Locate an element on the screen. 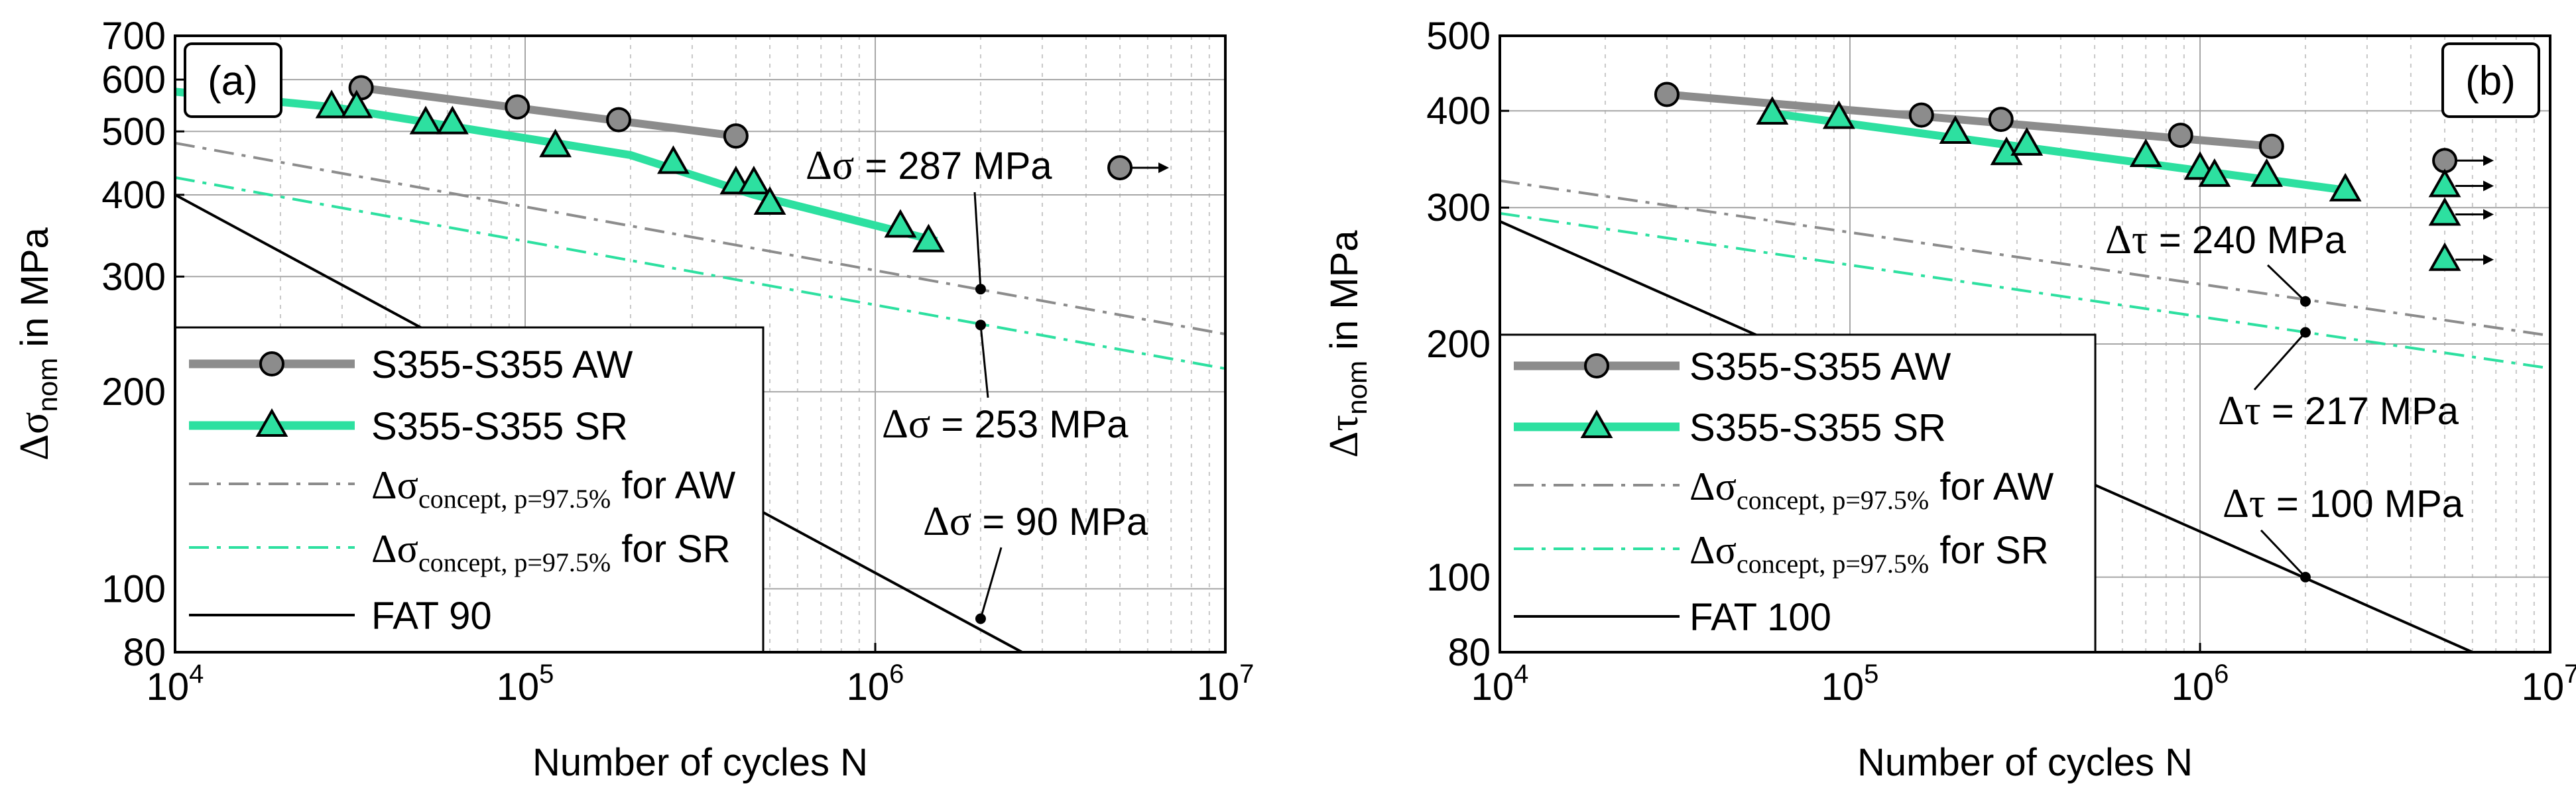 The width and height of the screenshot is (2576, 798). panel-label-b: (b) is located at coordinates (2490, 81).